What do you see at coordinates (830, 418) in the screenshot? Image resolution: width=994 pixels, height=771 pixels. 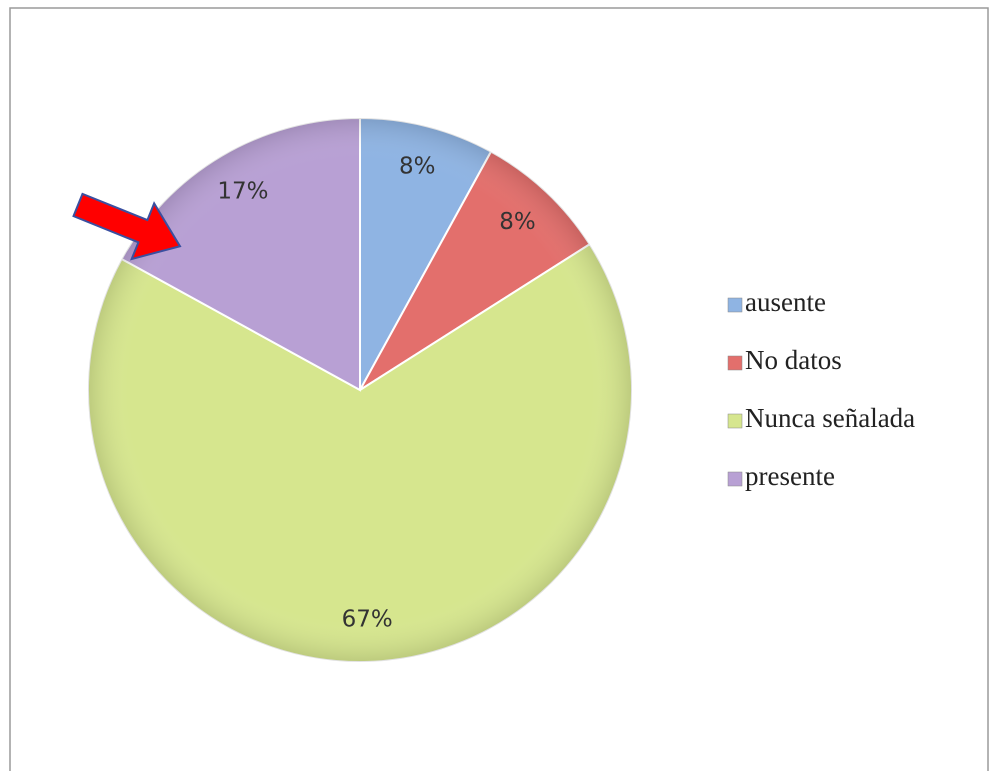 I see `legend-label: Nunca señalada` at bounding box center [830, 418].